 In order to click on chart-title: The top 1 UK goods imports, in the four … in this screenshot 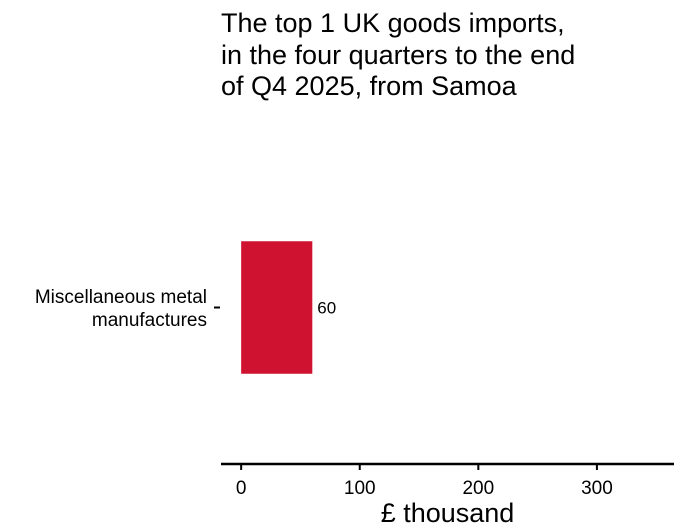, I will do `click(398, 54)`.